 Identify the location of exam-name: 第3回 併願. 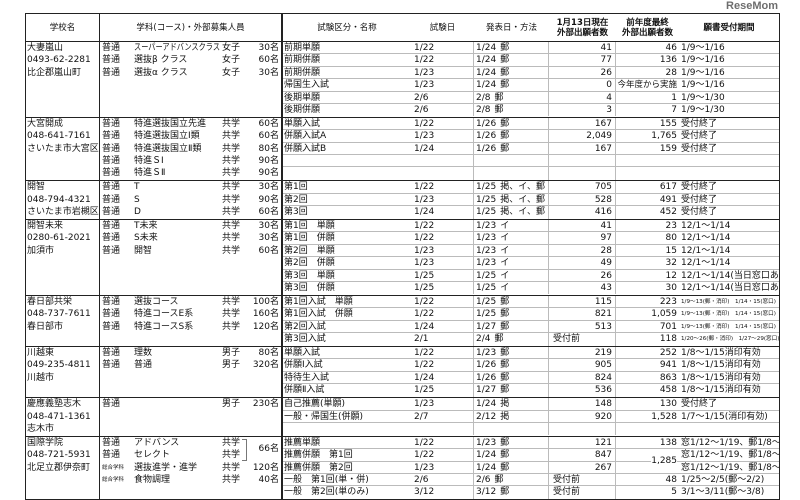
(309, 288).